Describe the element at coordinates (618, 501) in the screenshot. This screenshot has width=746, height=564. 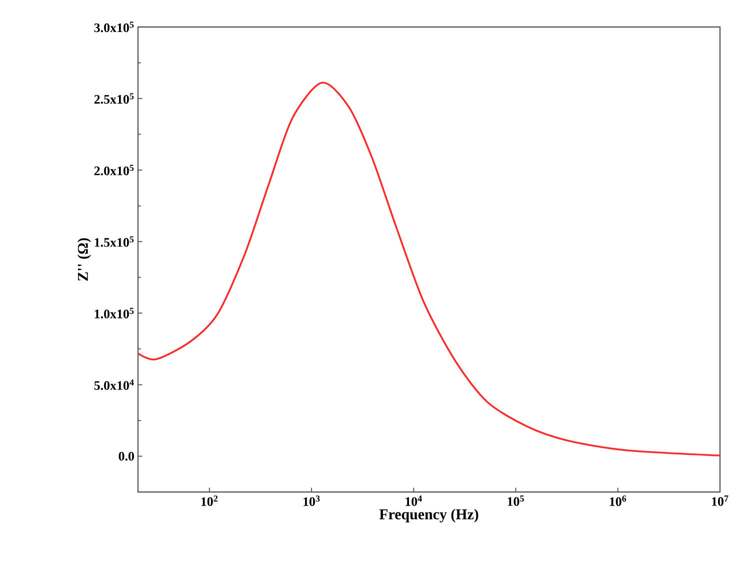
I see `x-tick-label: 10$^{6}$` at that location.